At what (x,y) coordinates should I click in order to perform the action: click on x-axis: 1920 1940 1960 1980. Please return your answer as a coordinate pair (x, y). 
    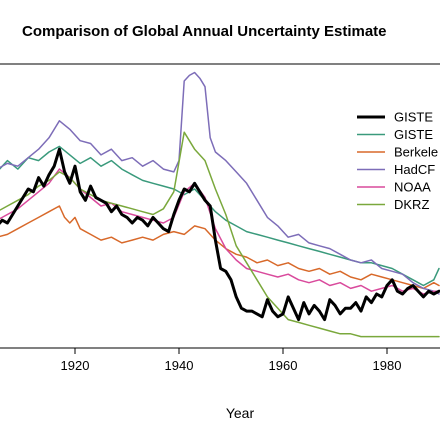
    Looking at the image, I should click on (231, 360).